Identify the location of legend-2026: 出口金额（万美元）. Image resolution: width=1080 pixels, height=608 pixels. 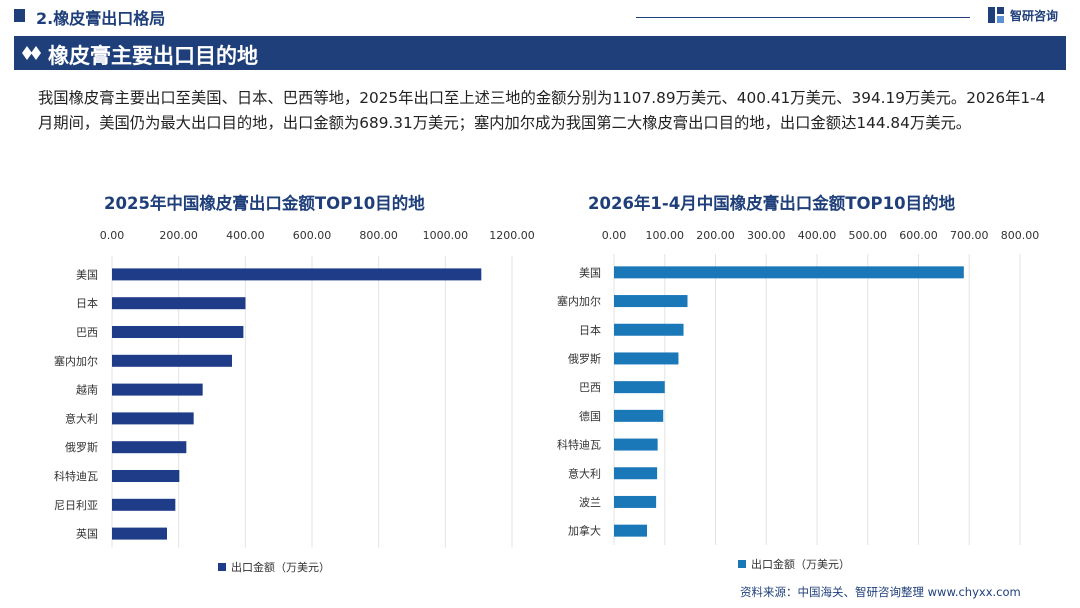
(794, 564).